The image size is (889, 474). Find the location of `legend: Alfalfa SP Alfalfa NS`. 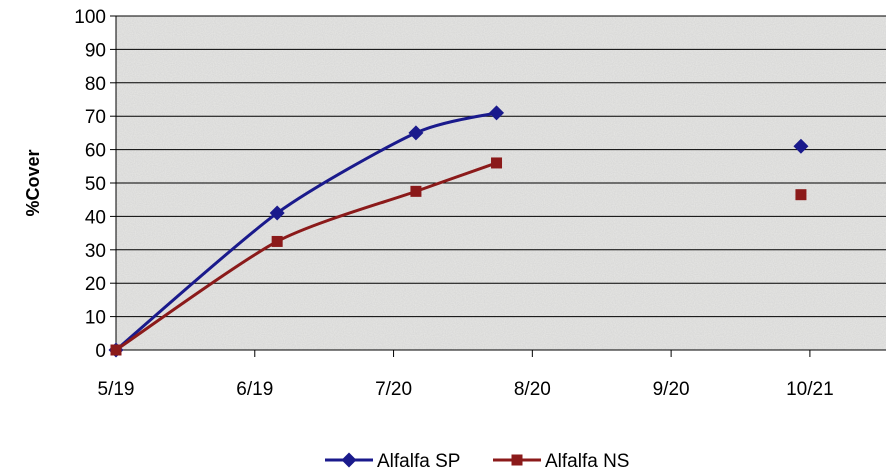

legend: Alfalfa SP Alfalfa NS is located at coordinates (477, 461).